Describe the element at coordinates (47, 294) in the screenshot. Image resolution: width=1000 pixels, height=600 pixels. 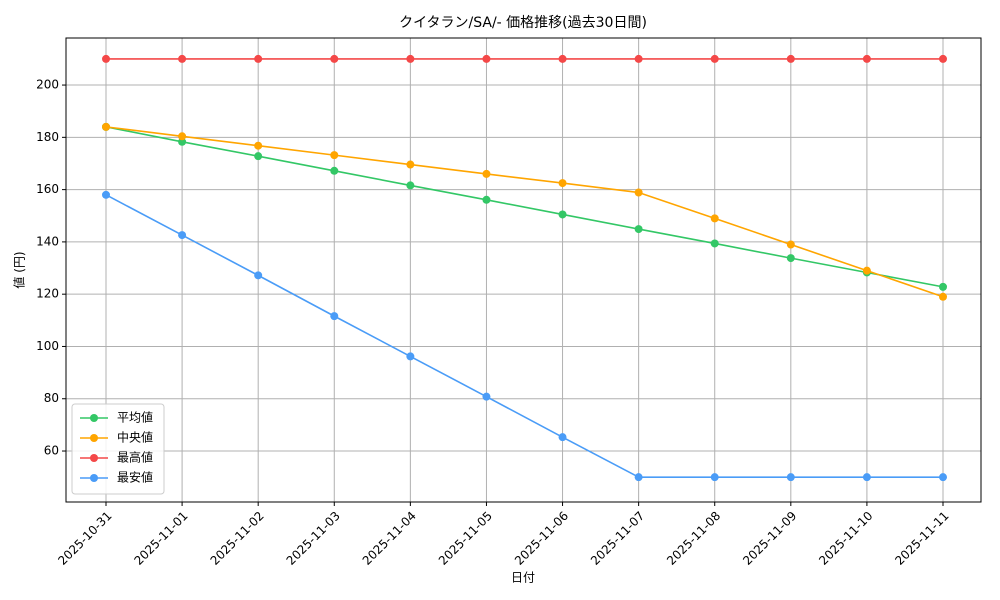
I see `y-tick-label: 120` at that location.